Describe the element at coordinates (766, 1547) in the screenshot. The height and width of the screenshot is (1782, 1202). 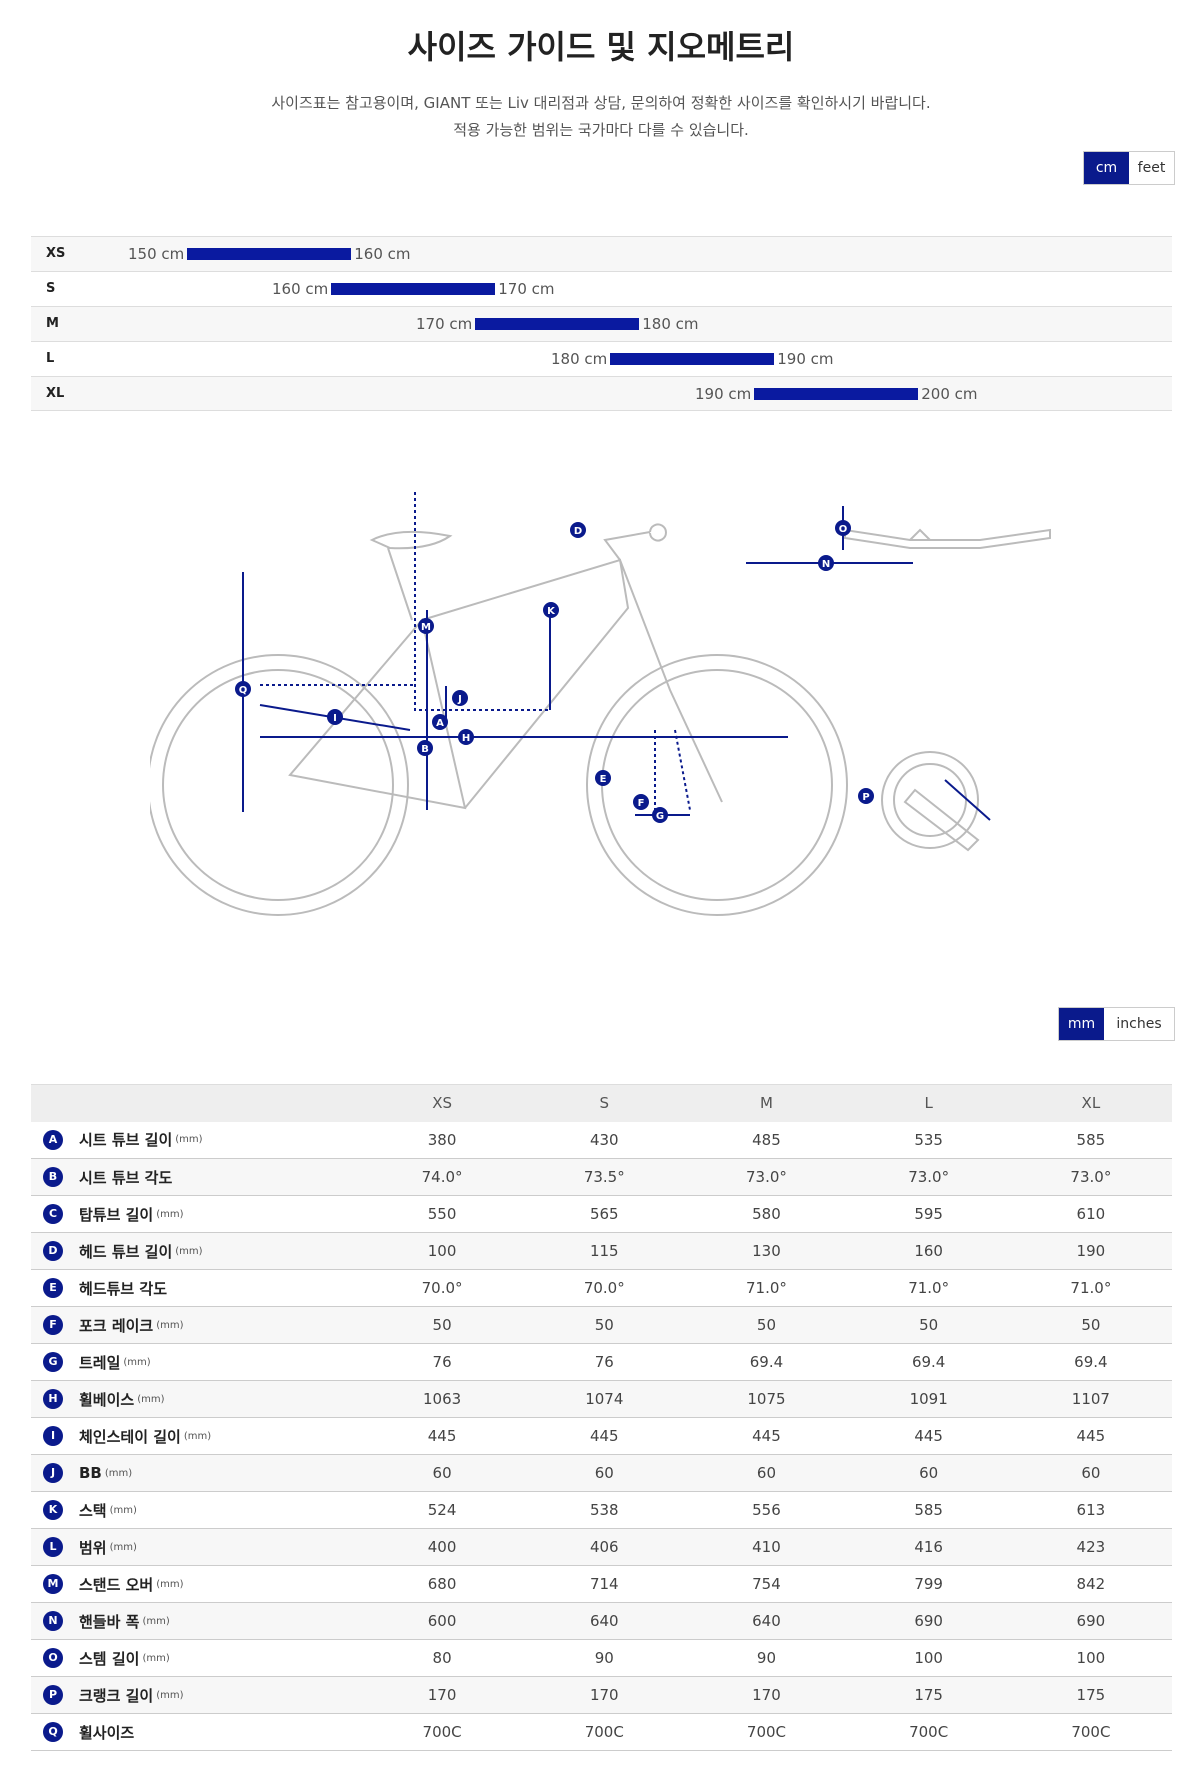
I see `value-cell: 410` at that location.